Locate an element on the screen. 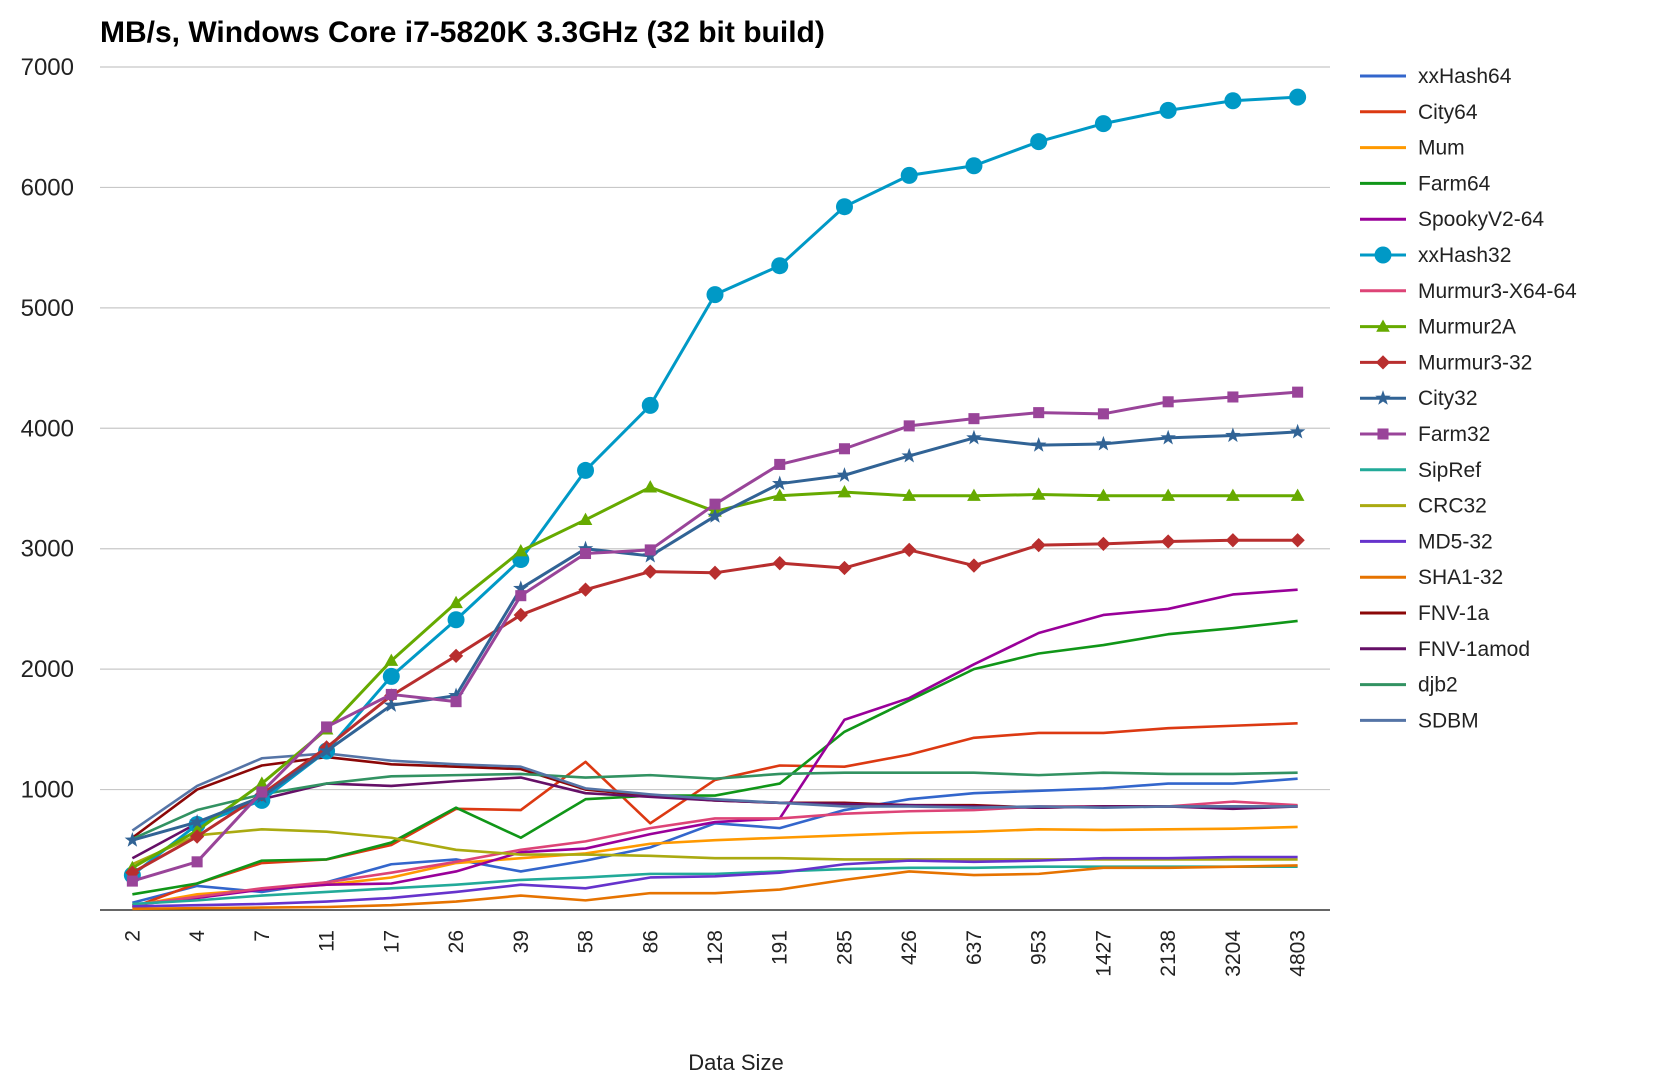 The height and width of the screenshot is (1078, 1664). legend-entry: SipRef is located at coordinates (1420, 470).